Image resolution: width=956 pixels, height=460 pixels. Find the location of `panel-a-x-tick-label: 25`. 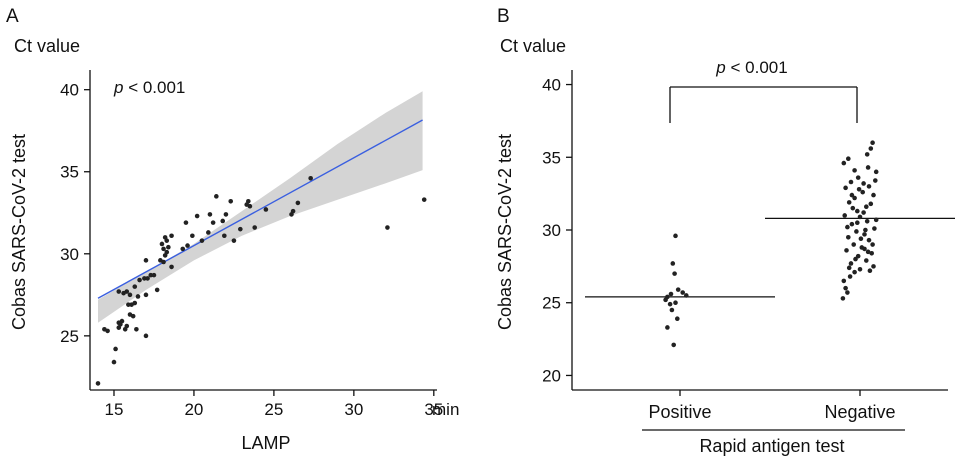

panel-a-x-tick-label: 25 is located at coordinates (273, 409).